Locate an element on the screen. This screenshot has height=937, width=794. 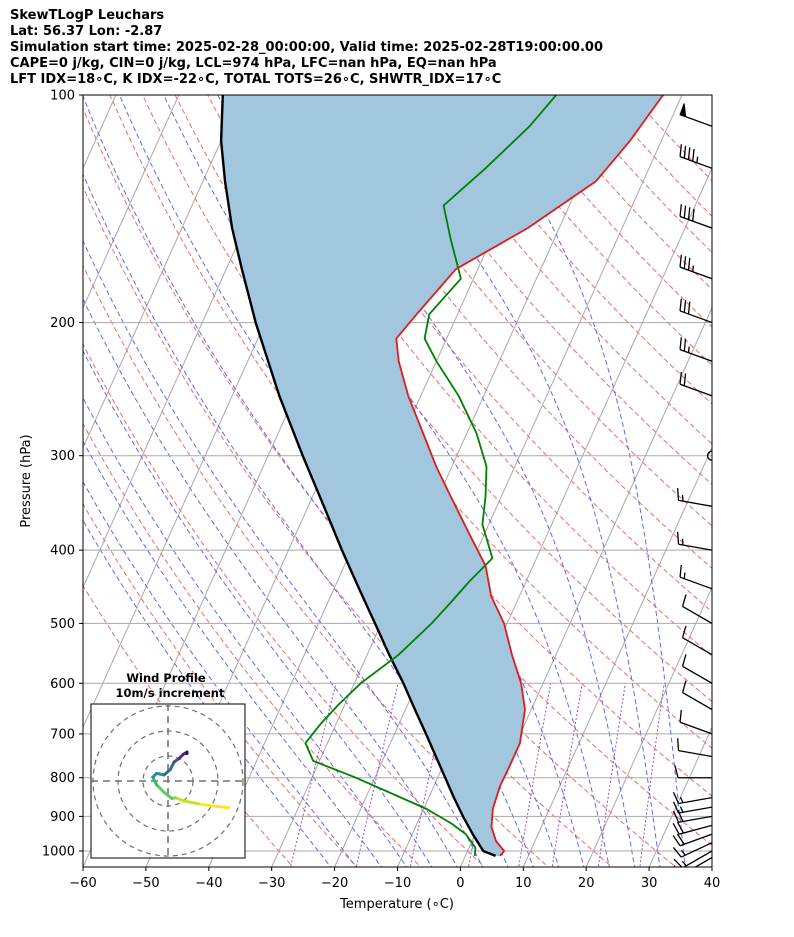
x-tick-label: −40 is located at coordinates (208, 883).